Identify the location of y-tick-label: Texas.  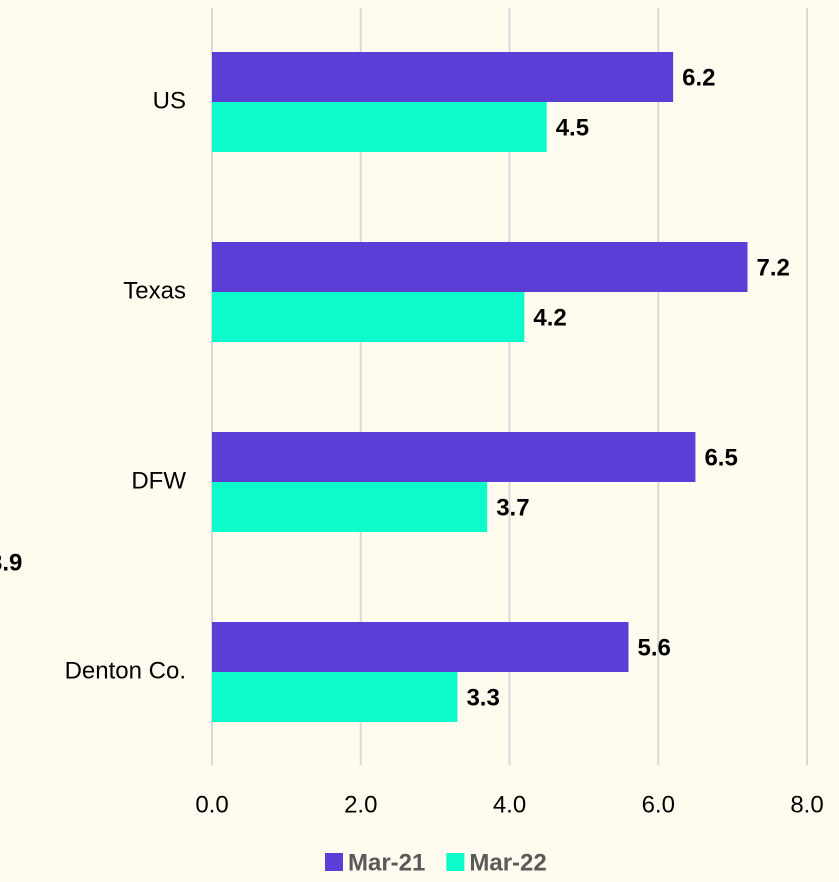
(154, 290).